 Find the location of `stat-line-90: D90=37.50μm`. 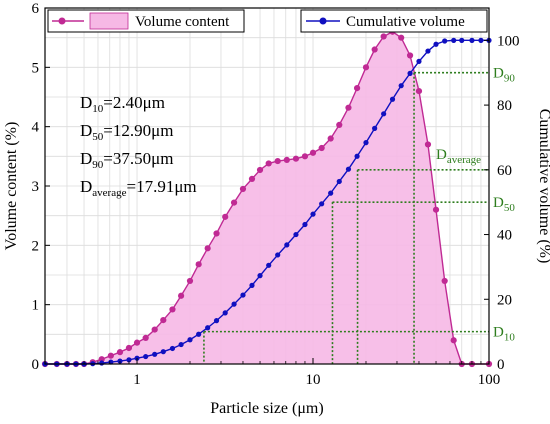

stat-line-90: D90=37.50μm is located at coordinates (126, 160).